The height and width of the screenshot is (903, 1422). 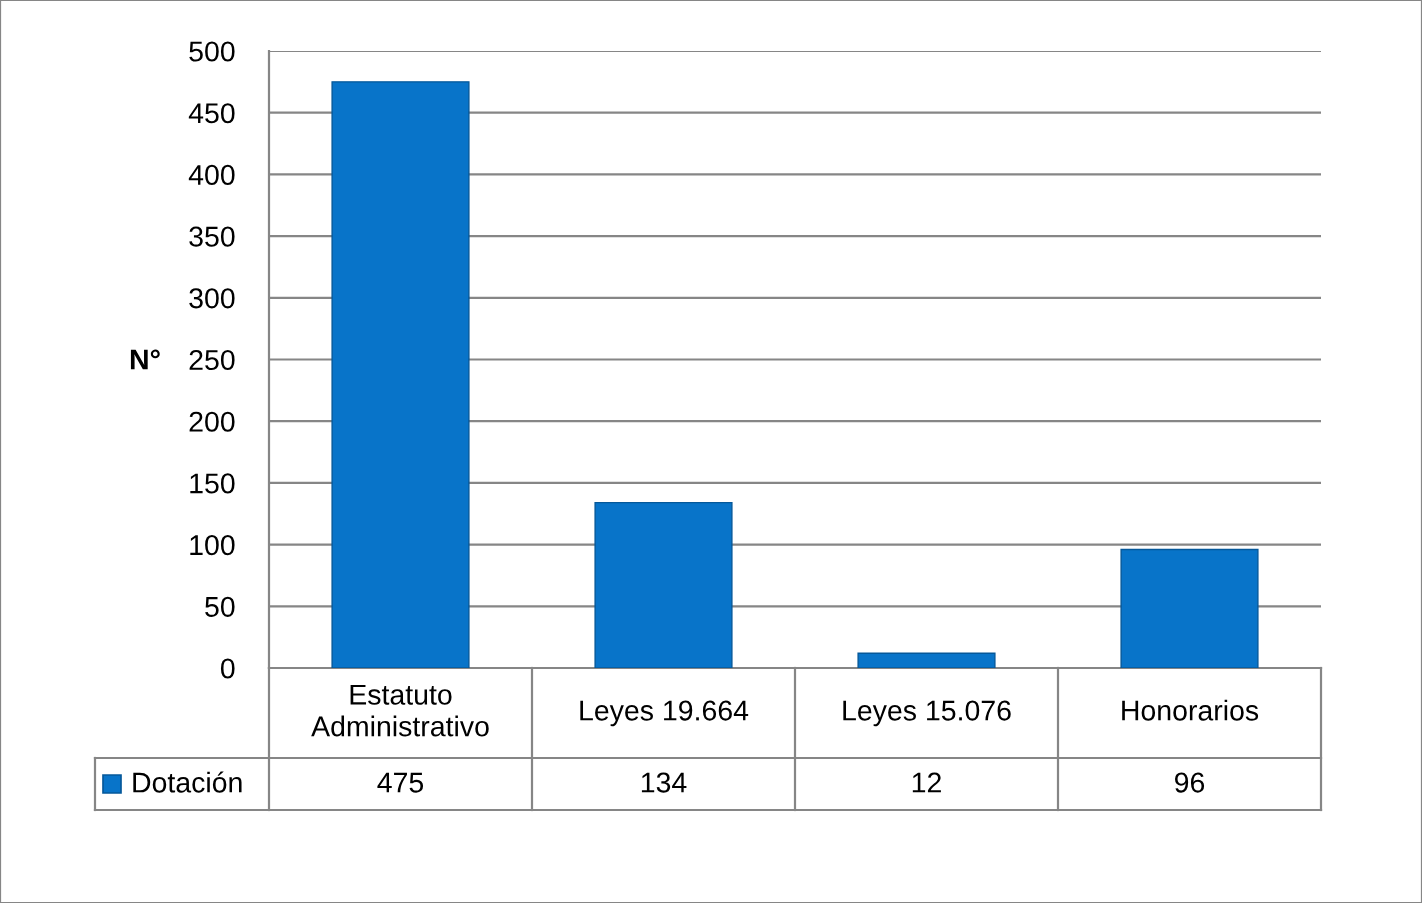 What do you see at coordinates (212, 360) in the screenshot?
I see `y-tick-label: 250` at bounding box center [212, 360].